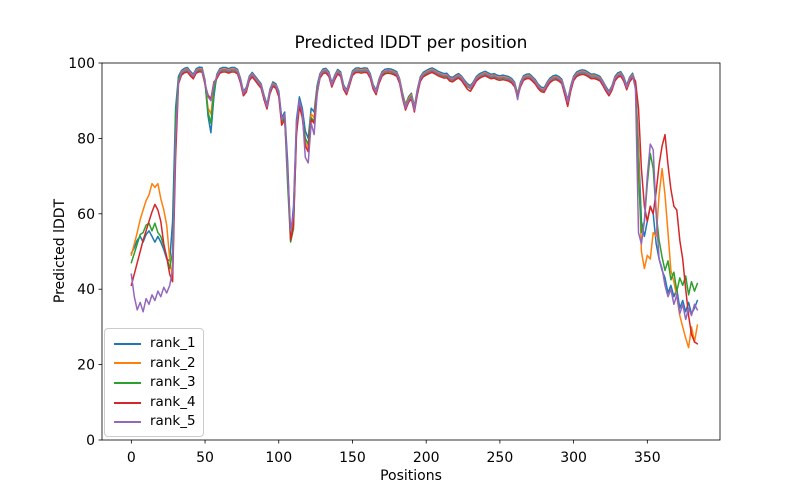 Image resolution: width=800 pixels, height=500 pixels. Describe the element at coordinates (352, 458) in the screenshot. I see `x-tick-label: 150` at that location.